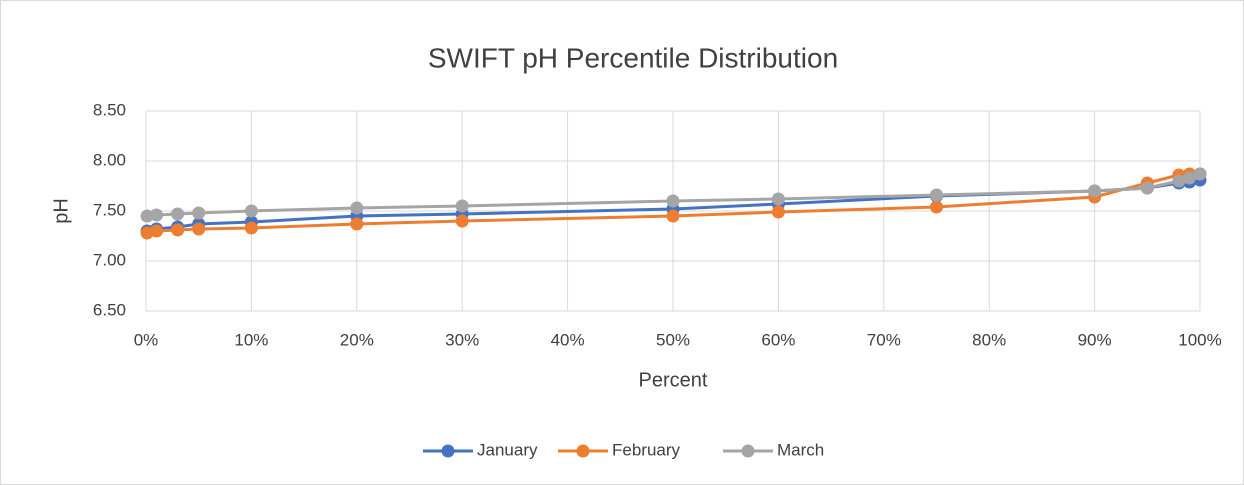 The image size is (1244, 485). I want to click on y-tick-label: 8.00, so click(109, 159).